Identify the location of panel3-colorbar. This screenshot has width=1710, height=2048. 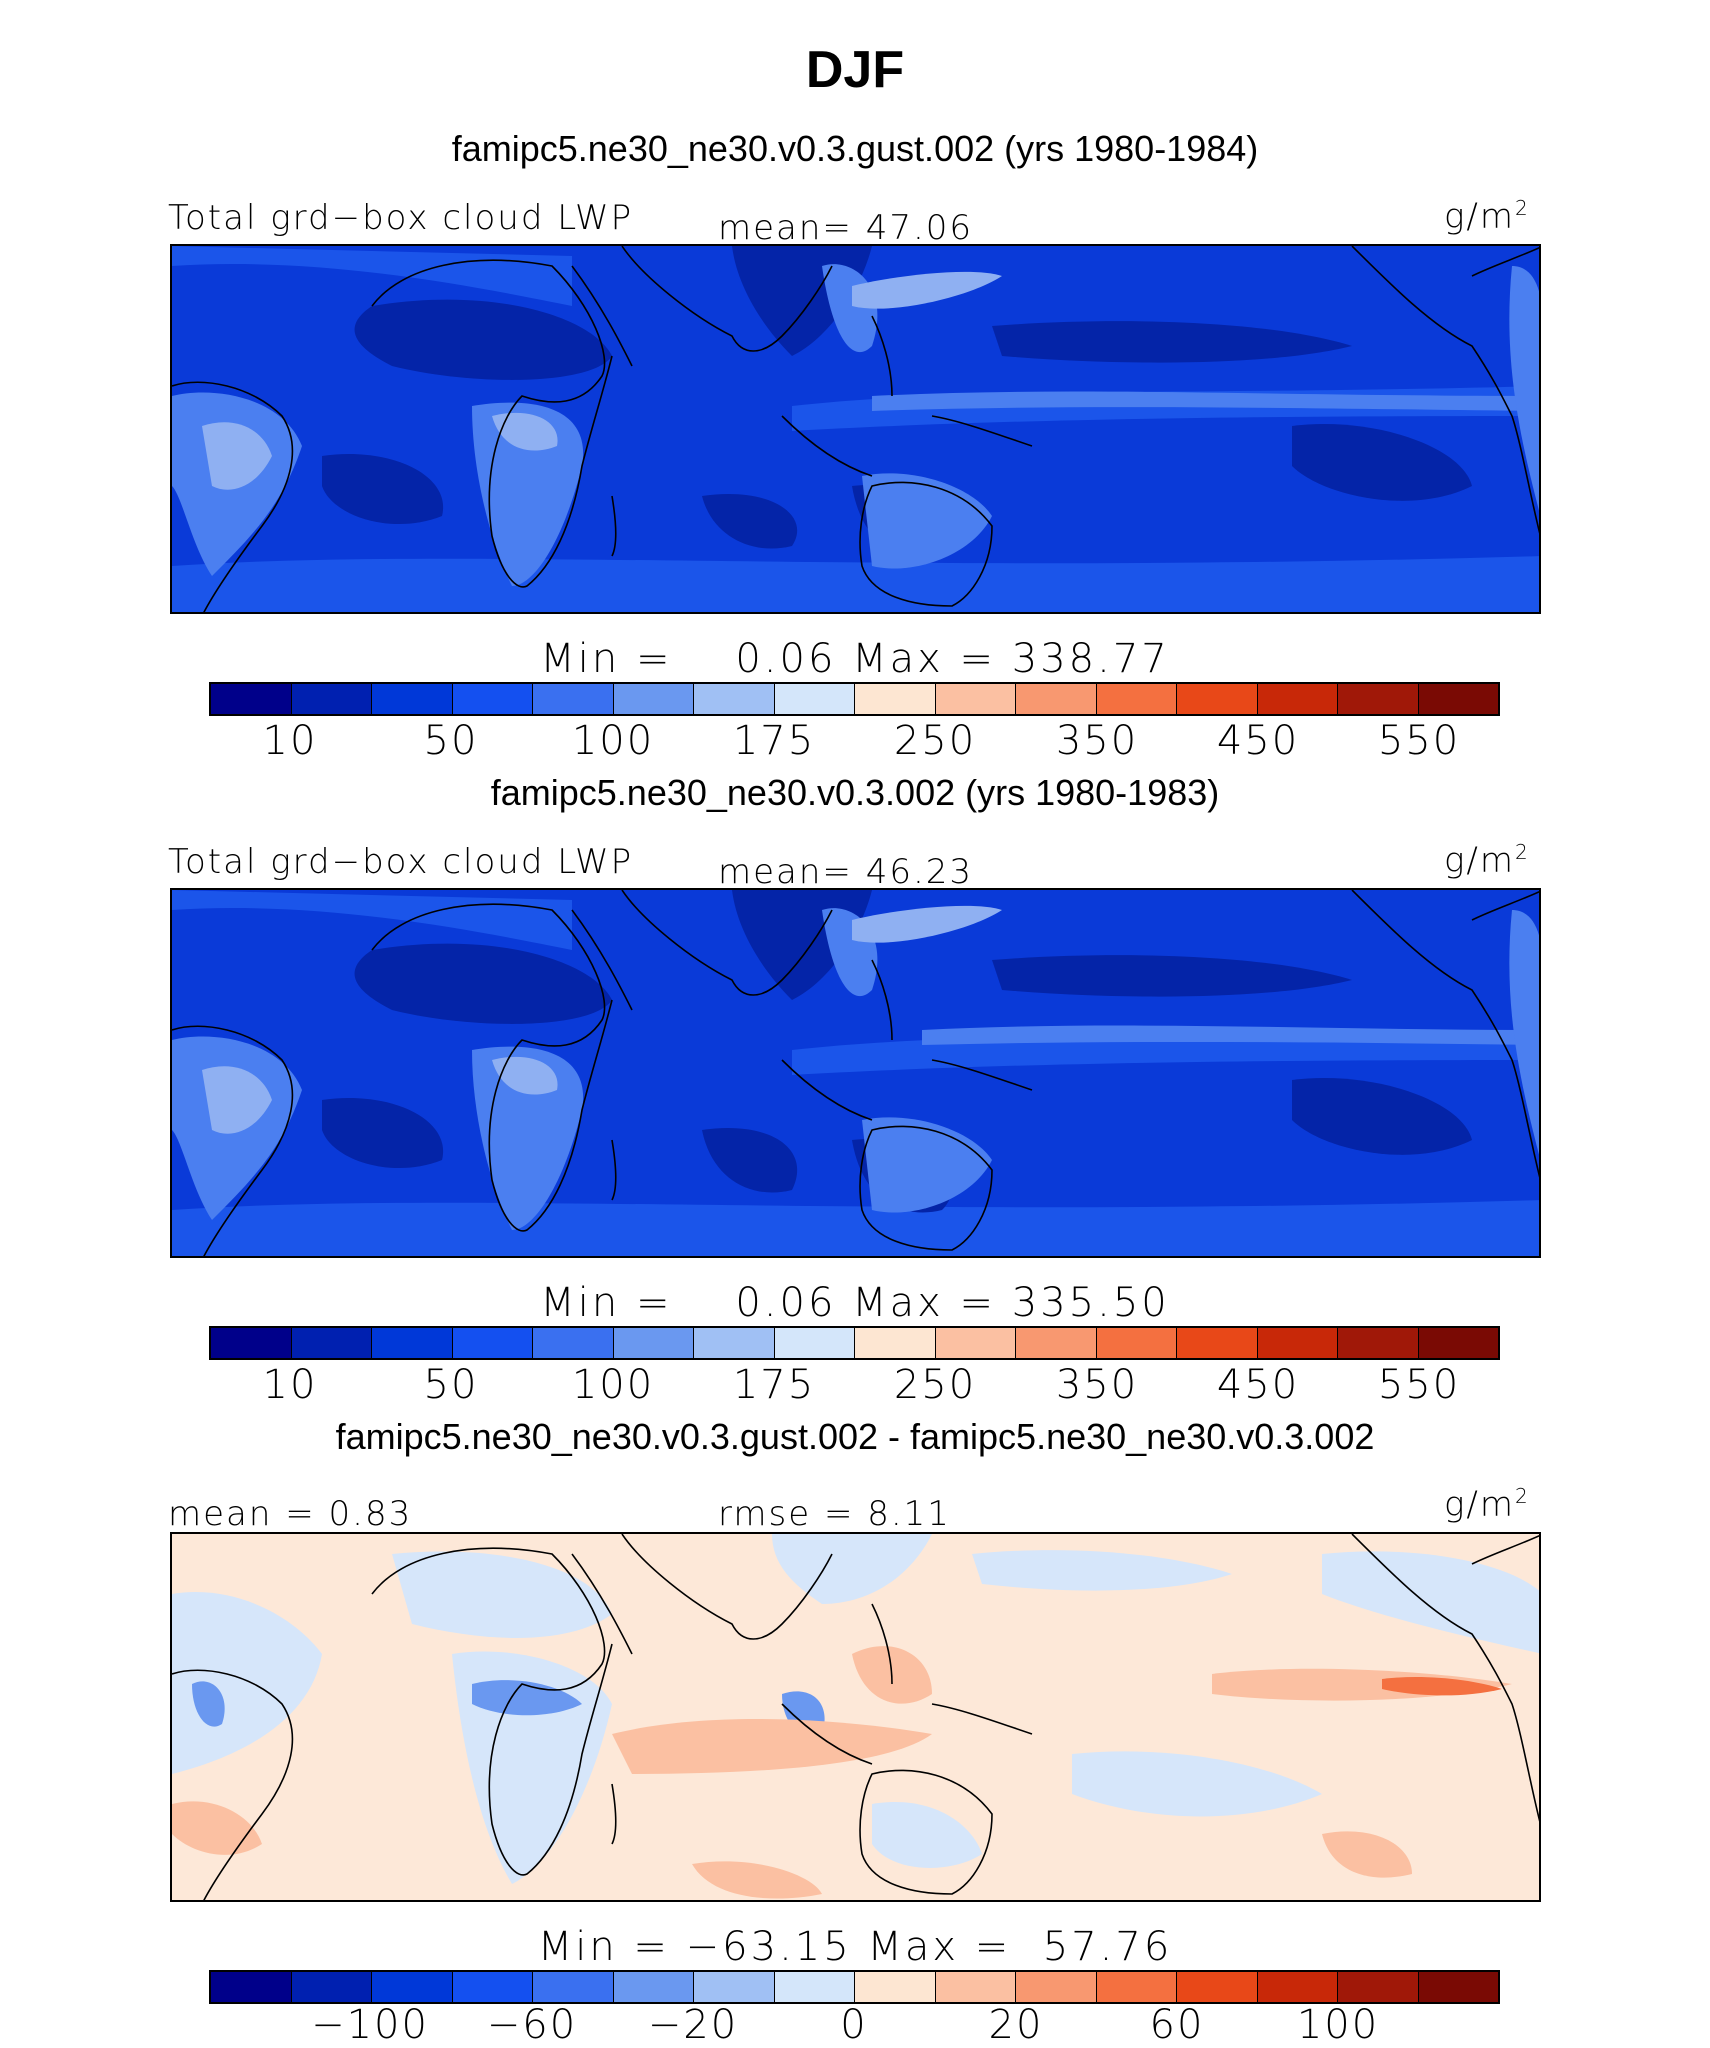
(854, 1987).